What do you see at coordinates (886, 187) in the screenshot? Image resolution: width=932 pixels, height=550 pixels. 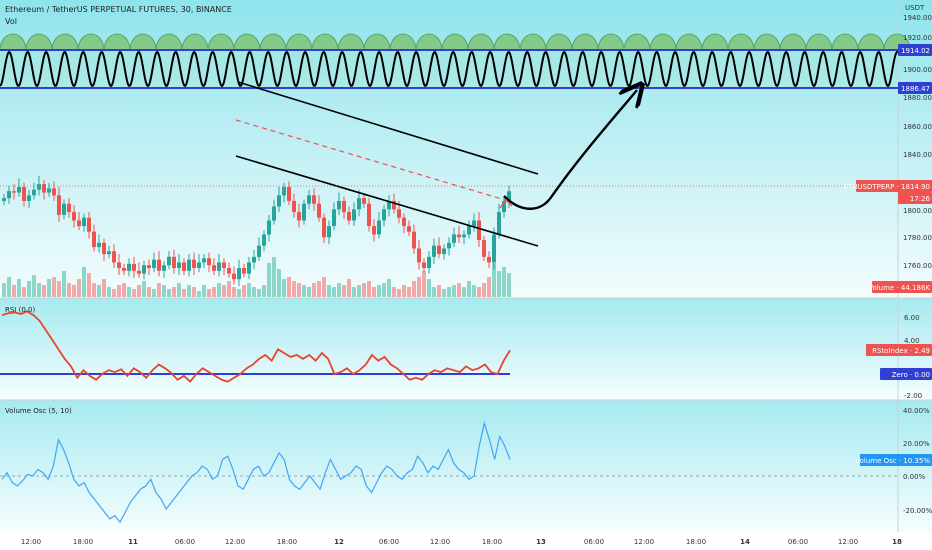 I see `last-price-badge: ETHUSDTPERP · 1814.90` at bounding box center [886, 187].